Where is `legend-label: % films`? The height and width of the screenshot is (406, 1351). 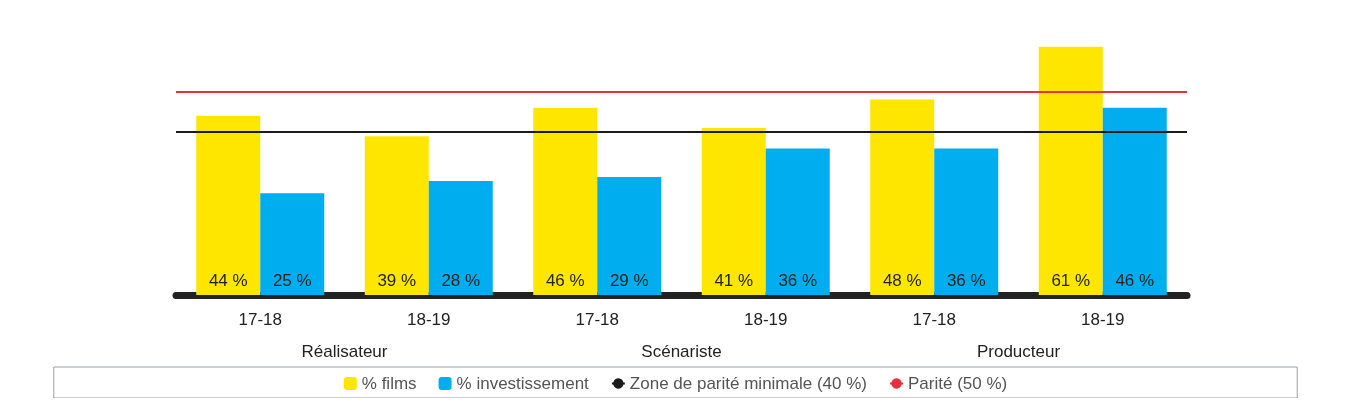 legend-label: % films is located at coordinates (389, 383).